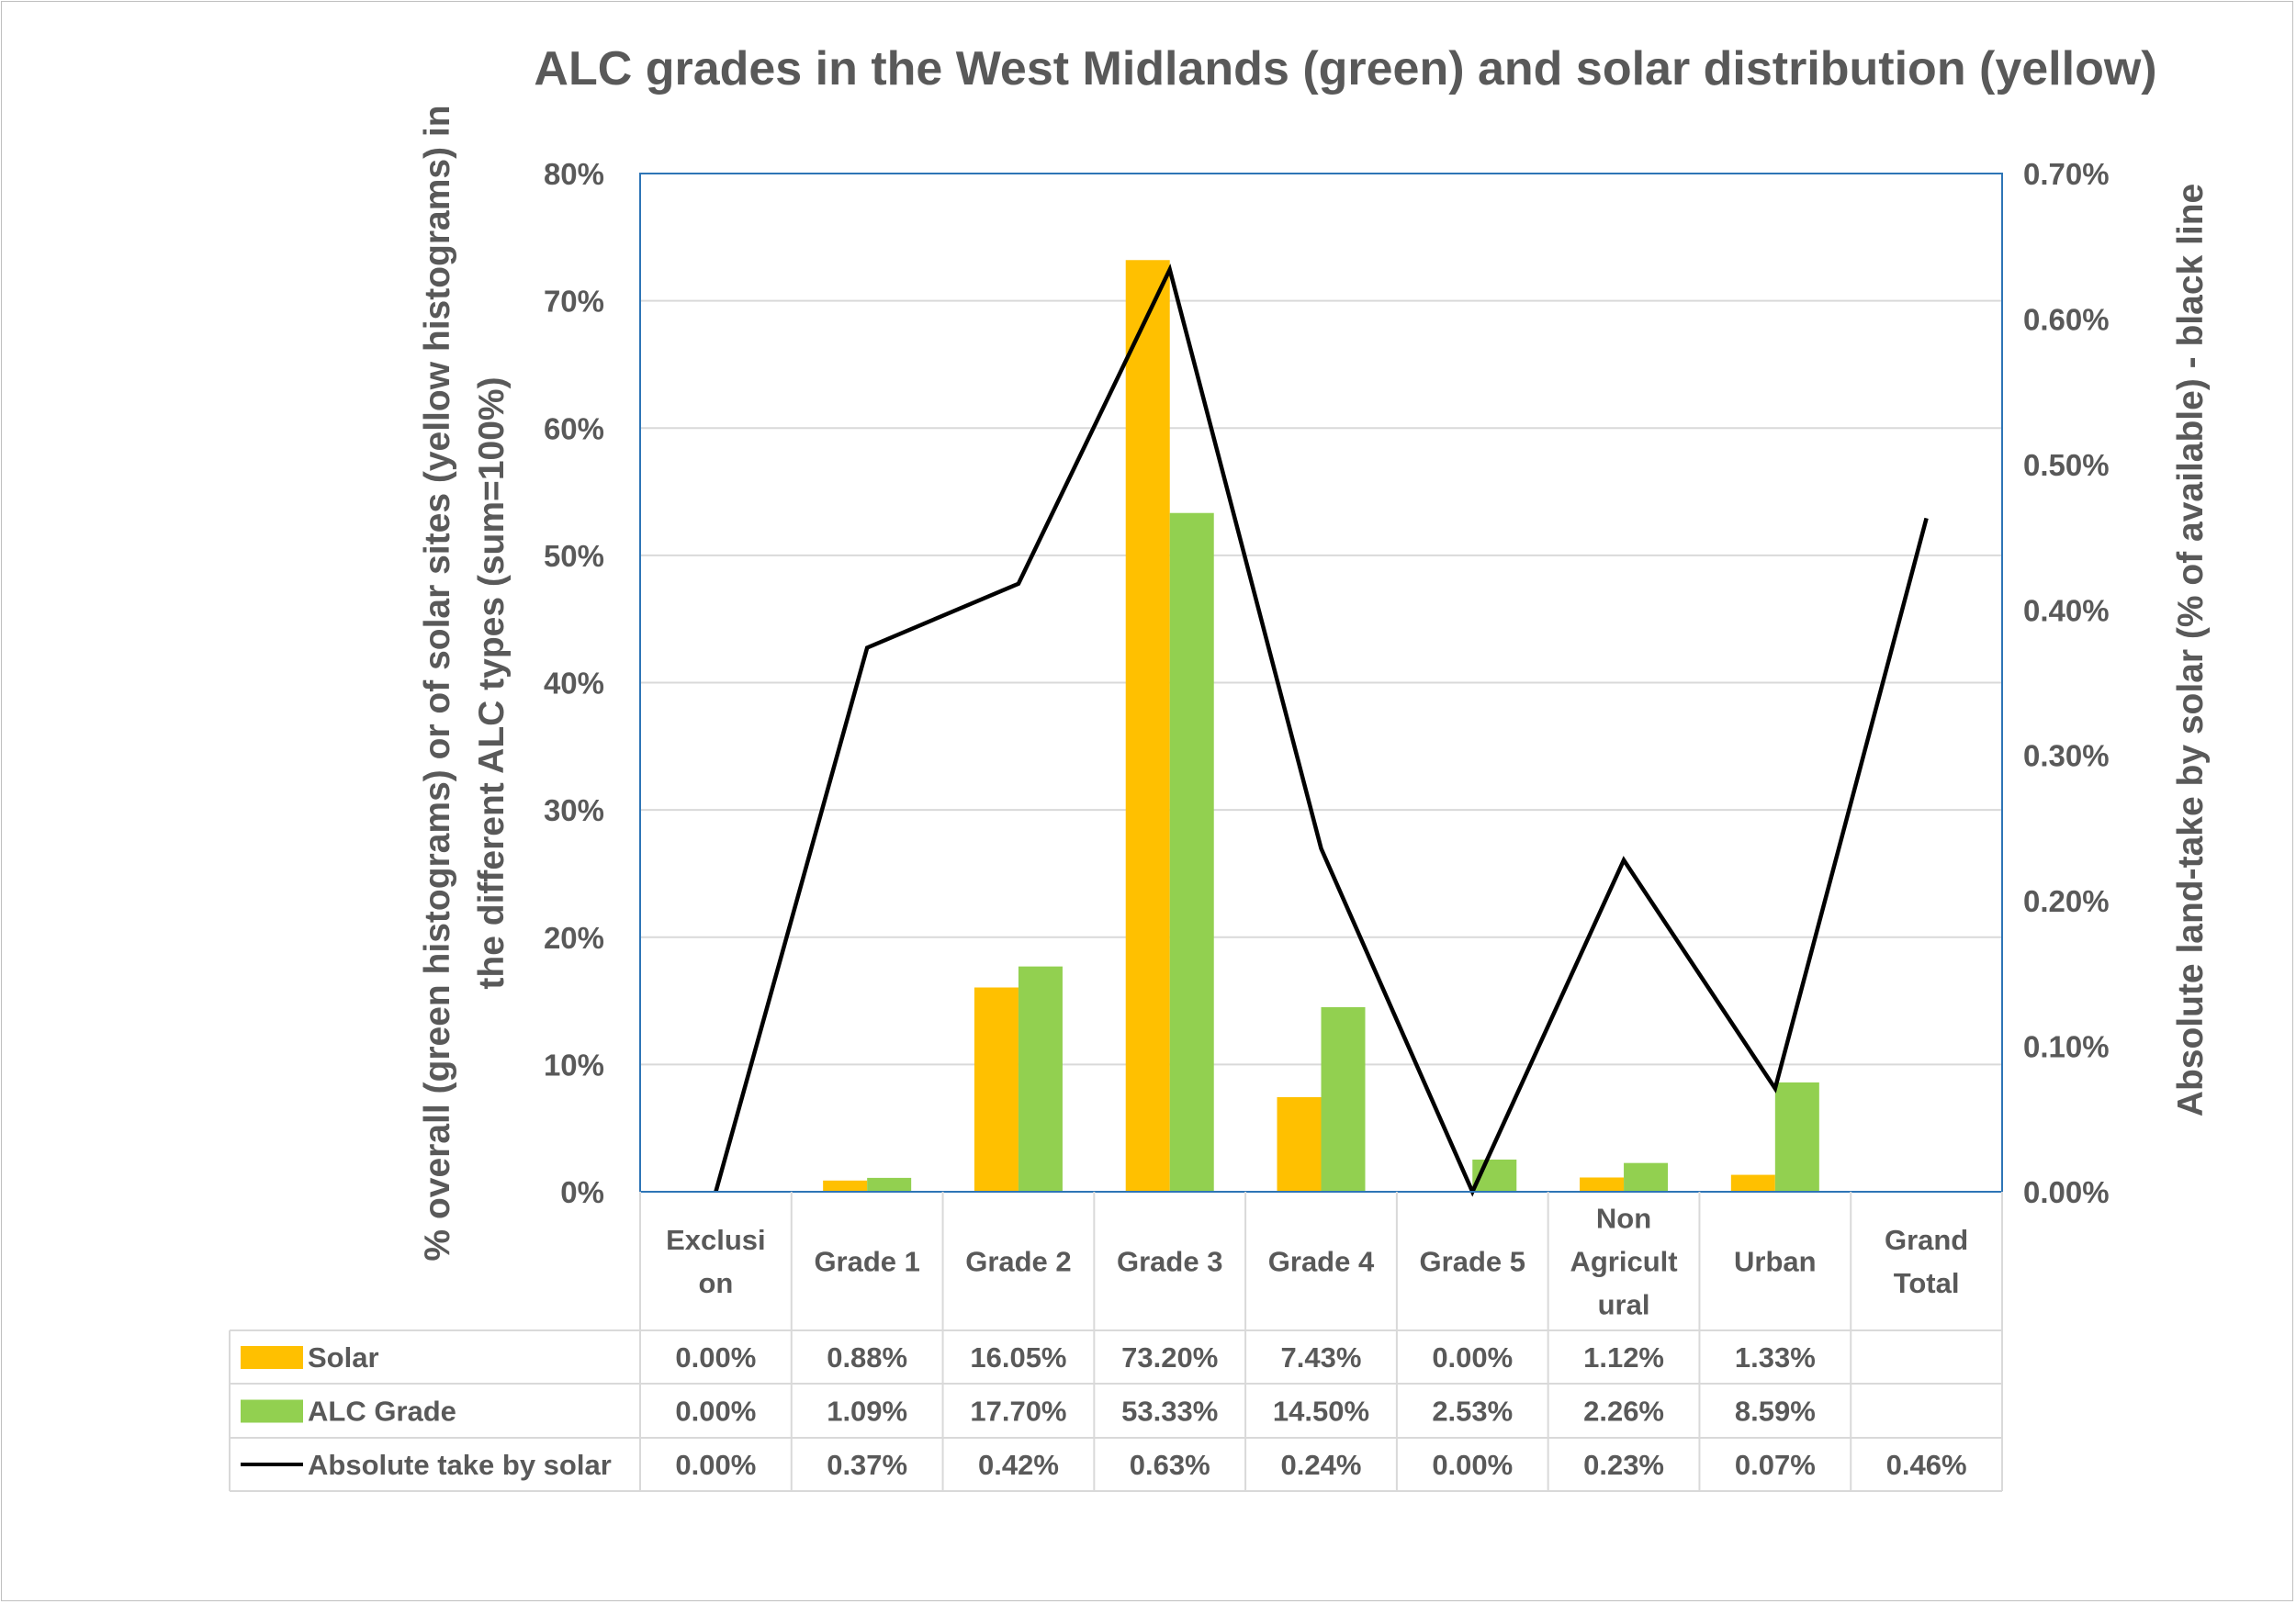  Describe the element at coordinates (460, 1465) in the screenshot. I see `legend-label: Absolute take by solar` at that location.